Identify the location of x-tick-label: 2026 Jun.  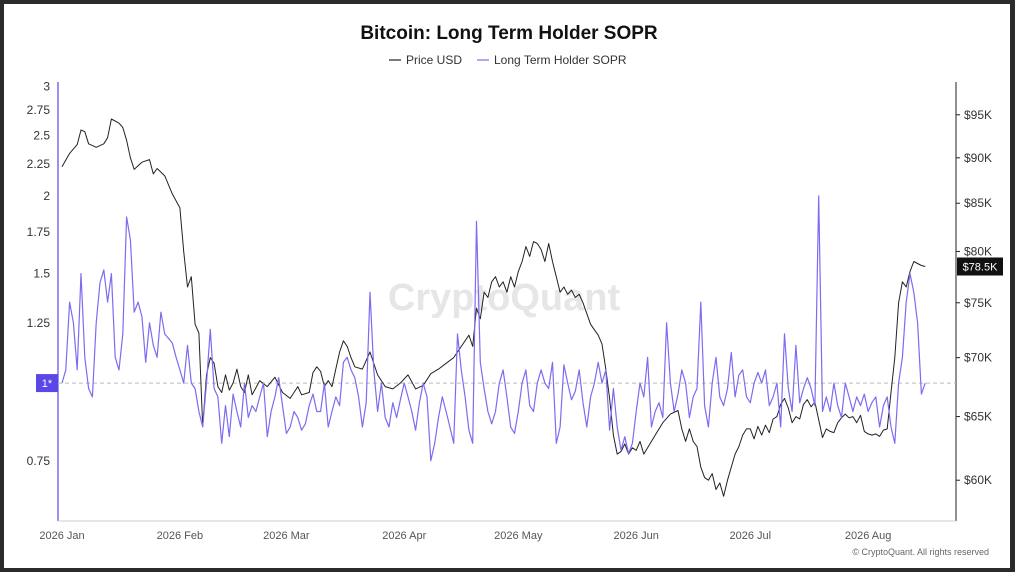
(636, 536).